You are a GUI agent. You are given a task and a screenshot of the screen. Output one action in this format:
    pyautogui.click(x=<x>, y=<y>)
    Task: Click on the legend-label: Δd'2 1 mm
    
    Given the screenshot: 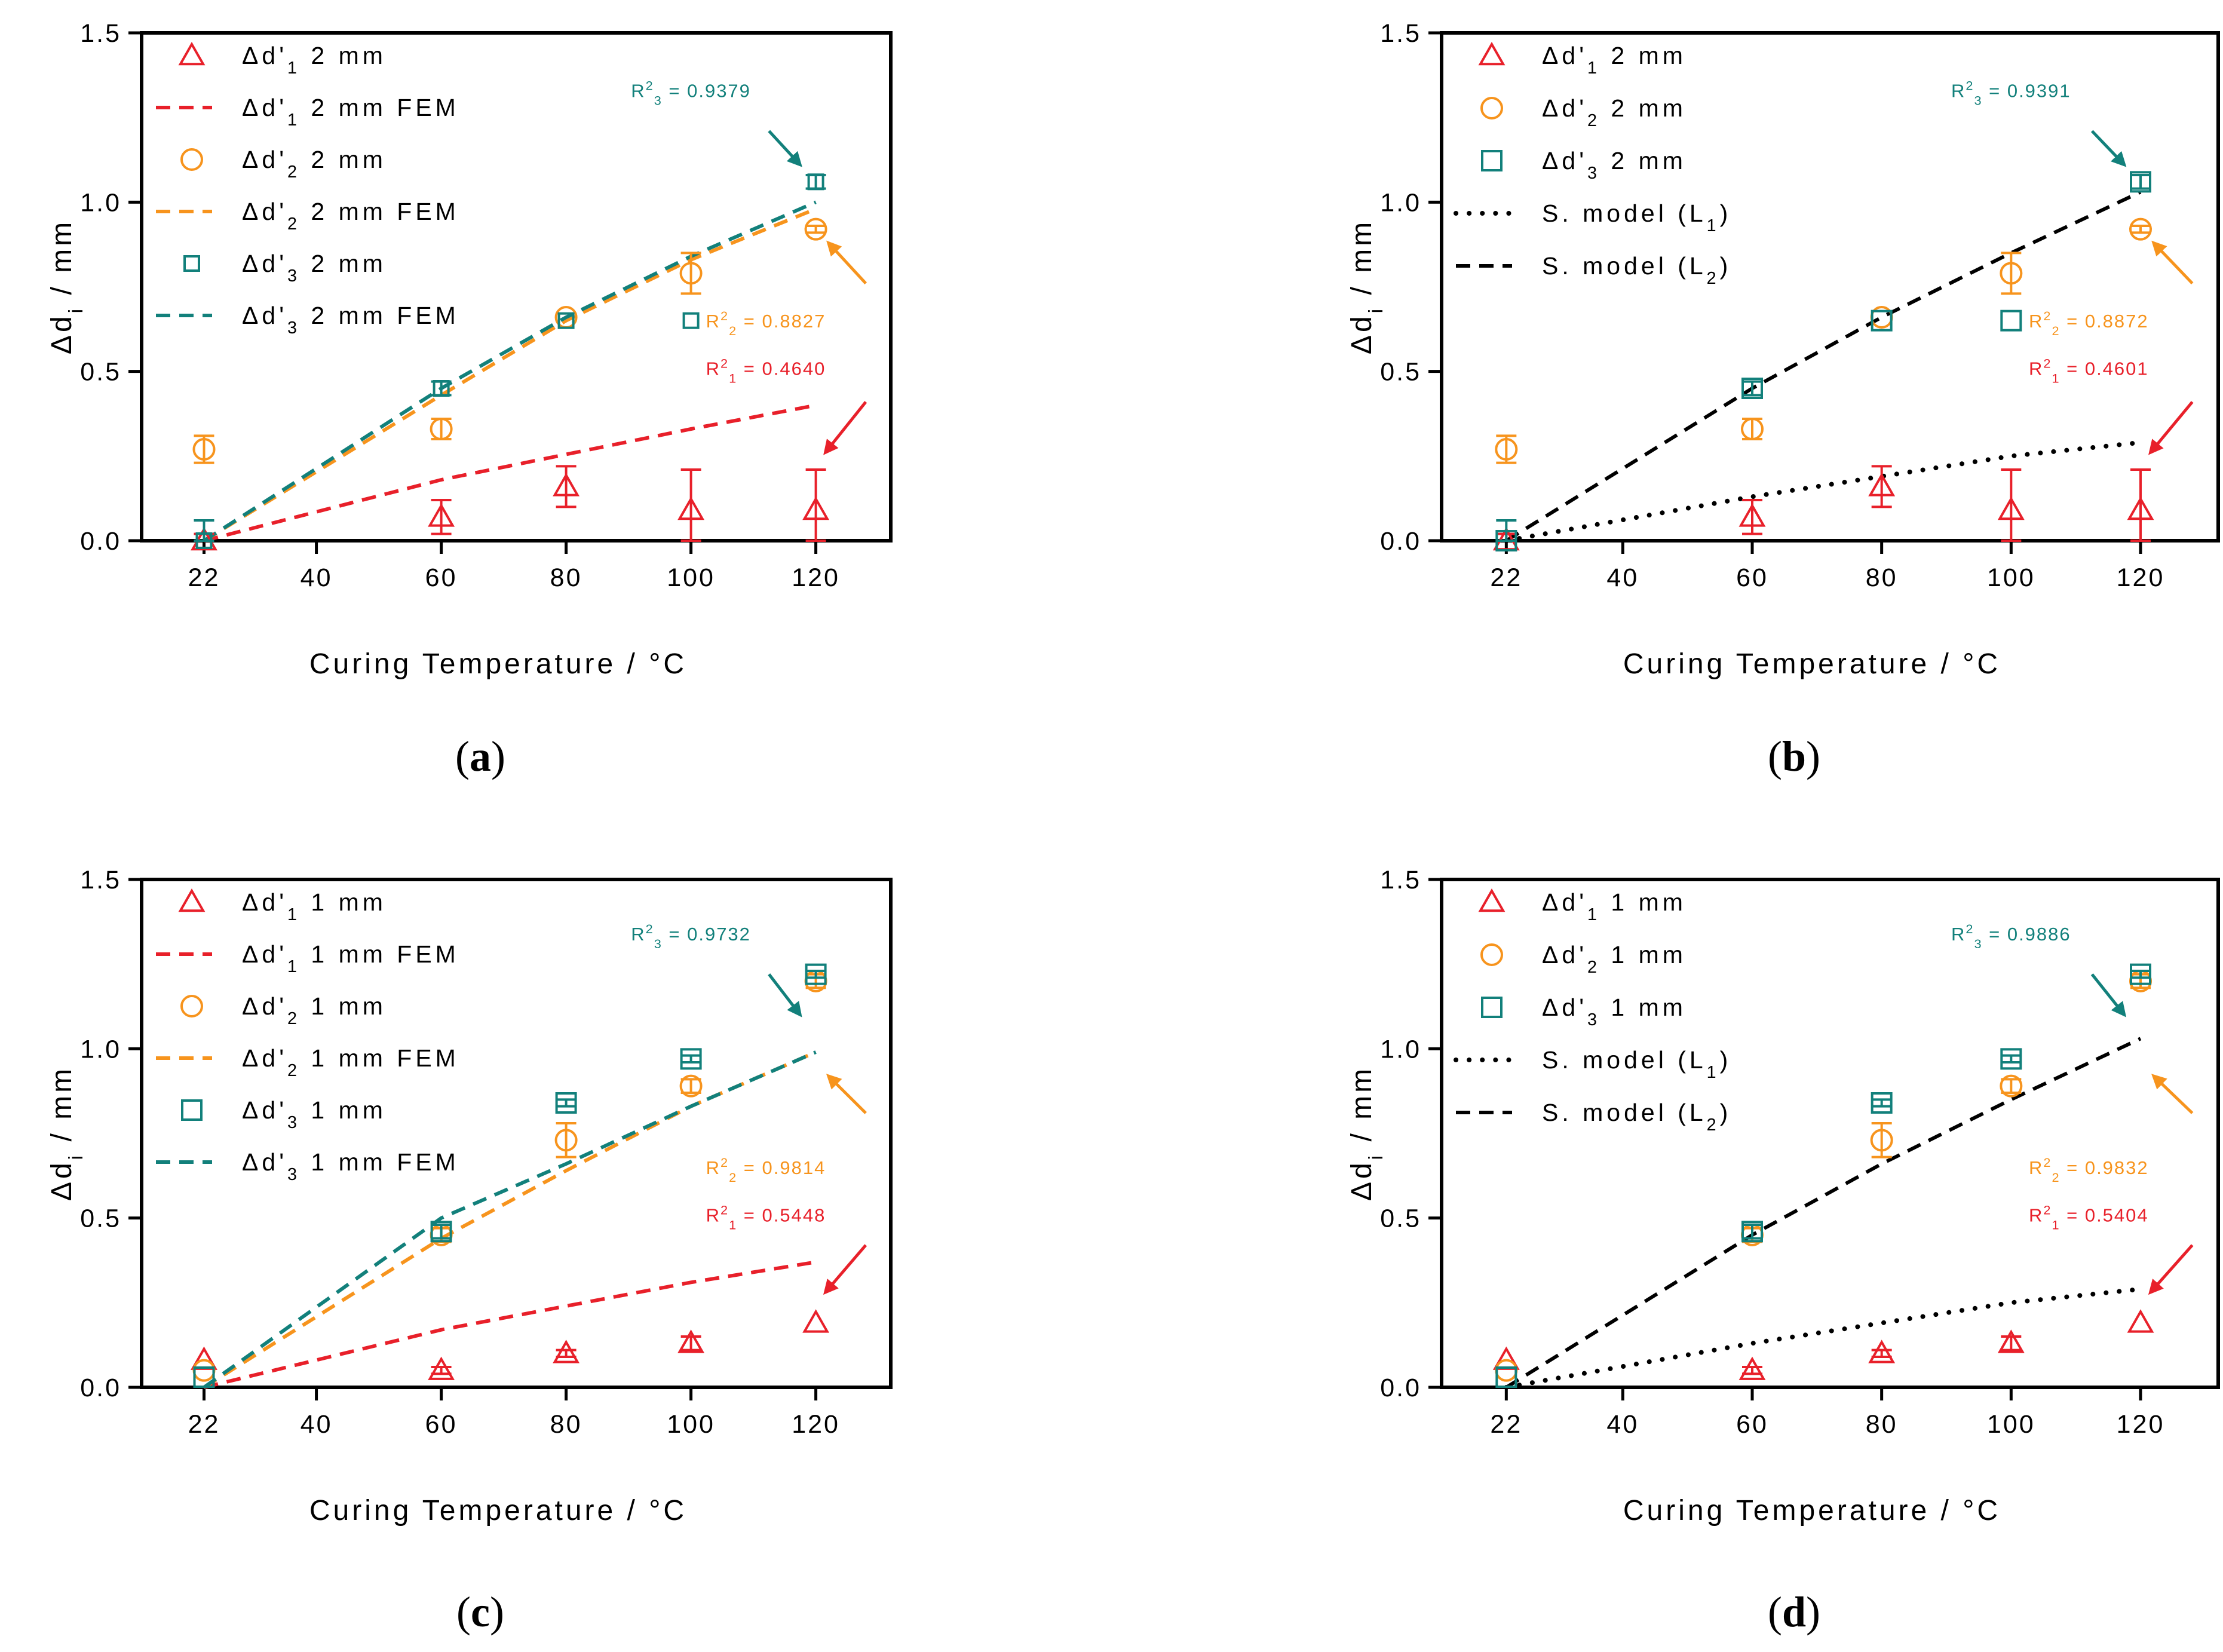 What is the action you would take?
    pyautogui.click(x=314, y=1010)
    